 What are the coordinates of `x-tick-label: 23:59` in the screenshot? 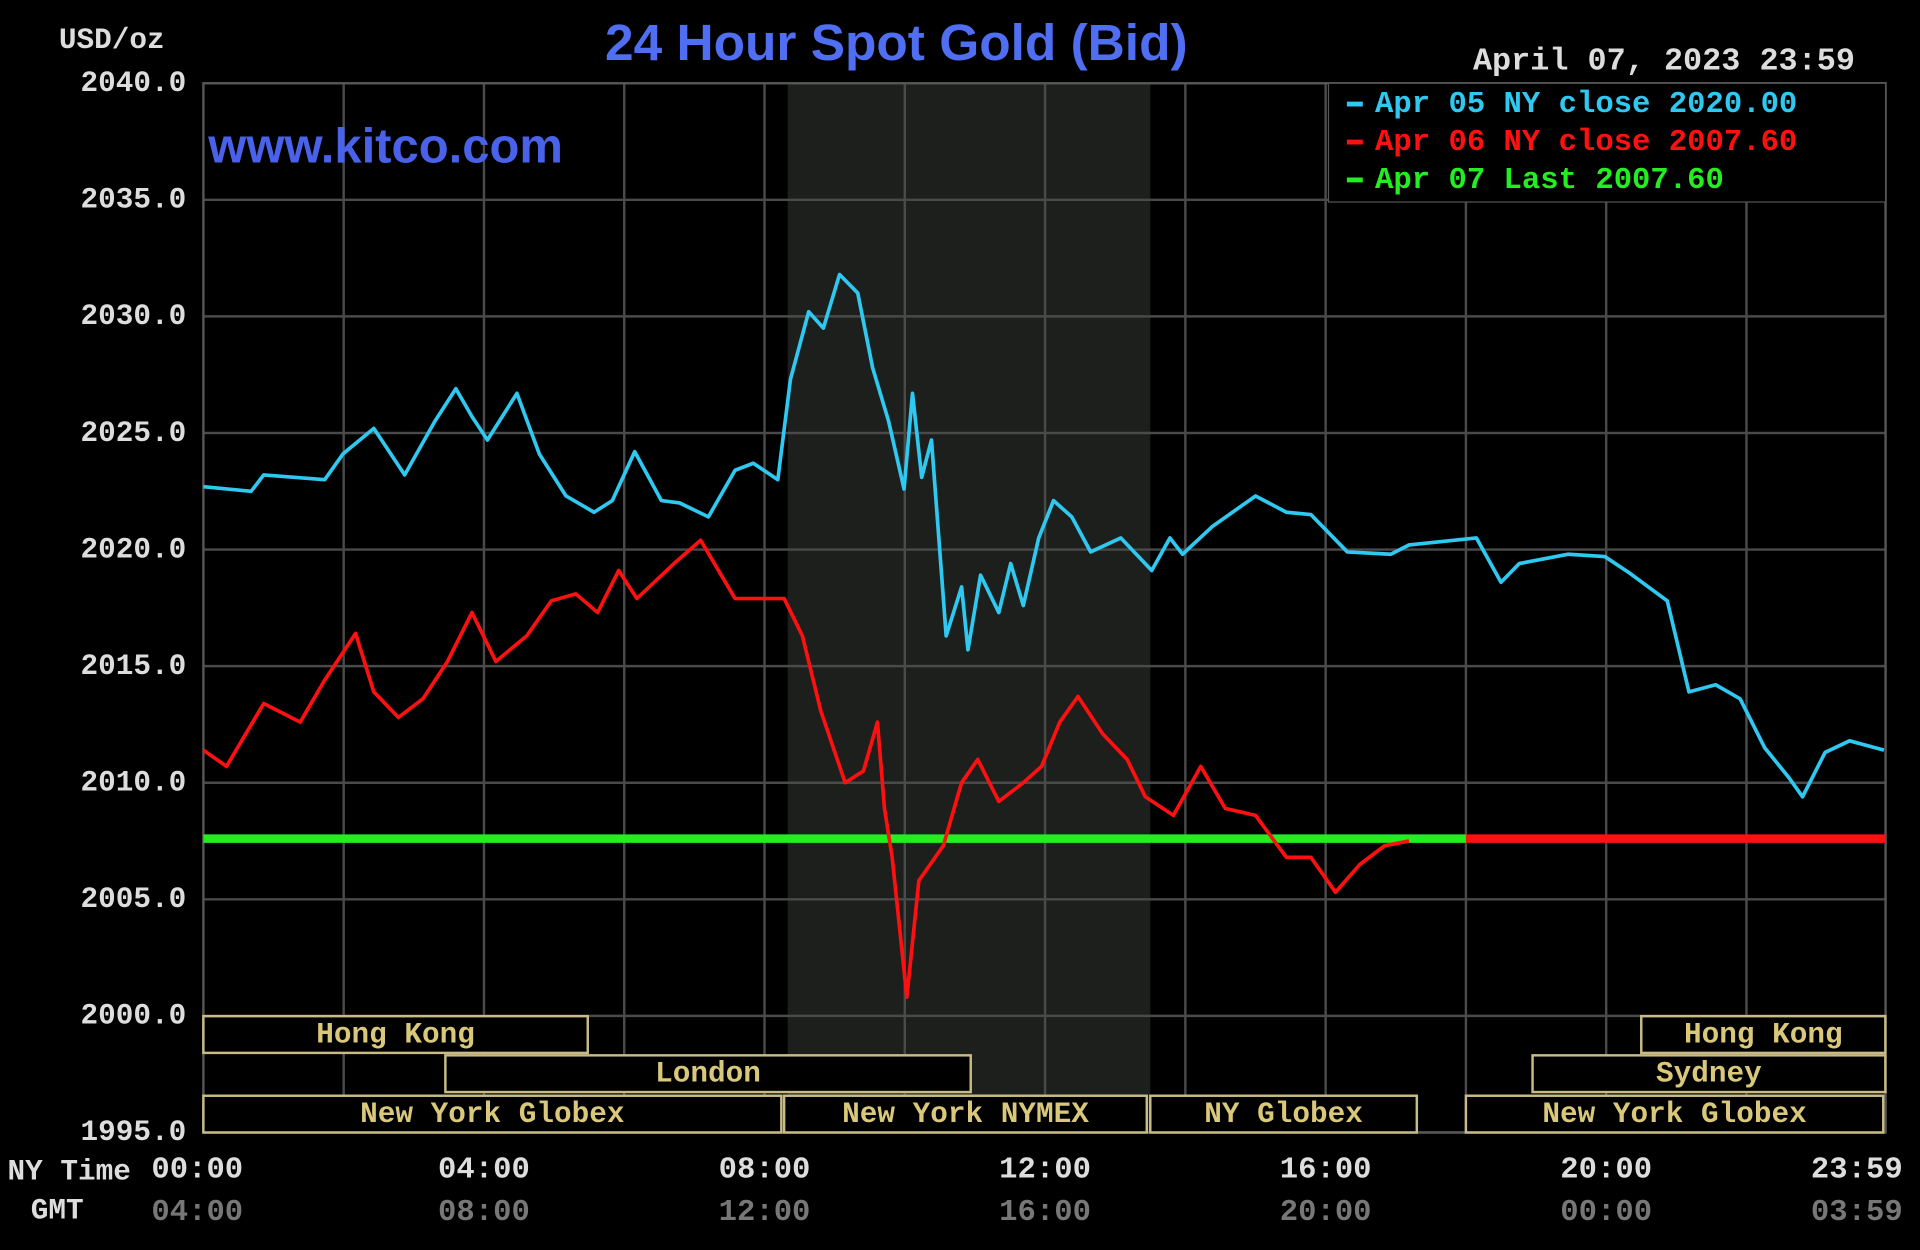 It's located at (1857, 1170).